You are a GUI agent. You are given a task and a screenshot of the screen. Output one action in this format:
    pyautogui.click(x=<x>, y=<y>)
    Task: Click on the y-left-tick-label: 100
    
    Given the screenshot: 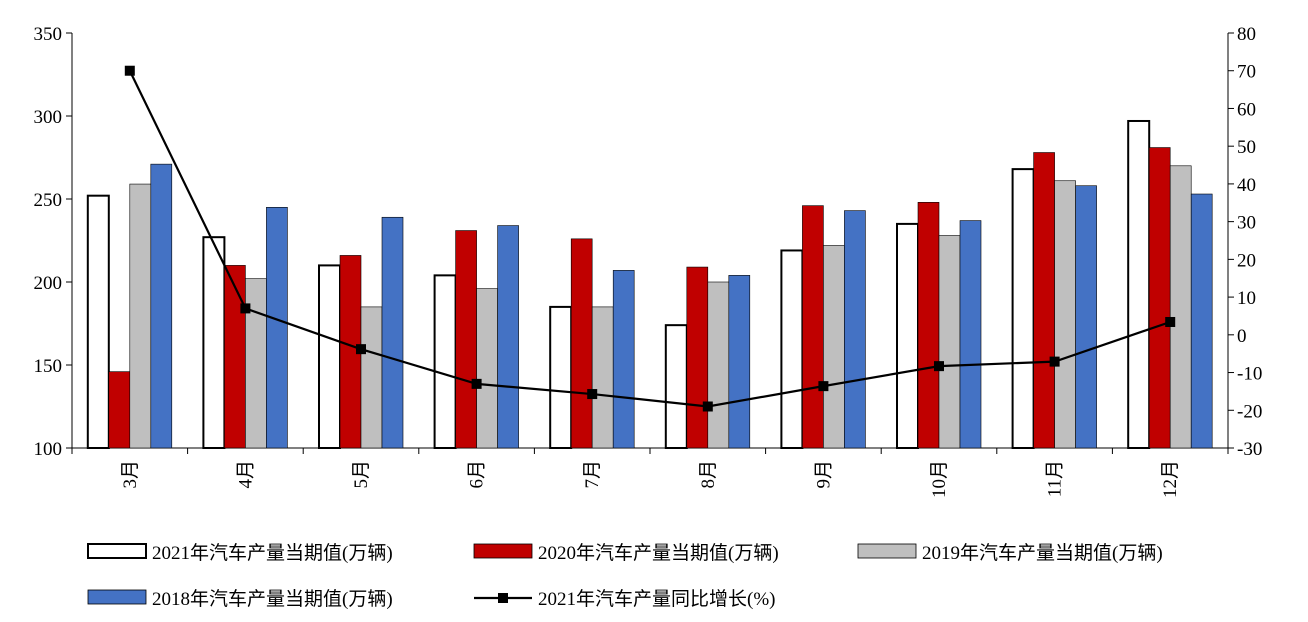 What is the action you would take?
    pyautogui.click(x=48, y=449)
    